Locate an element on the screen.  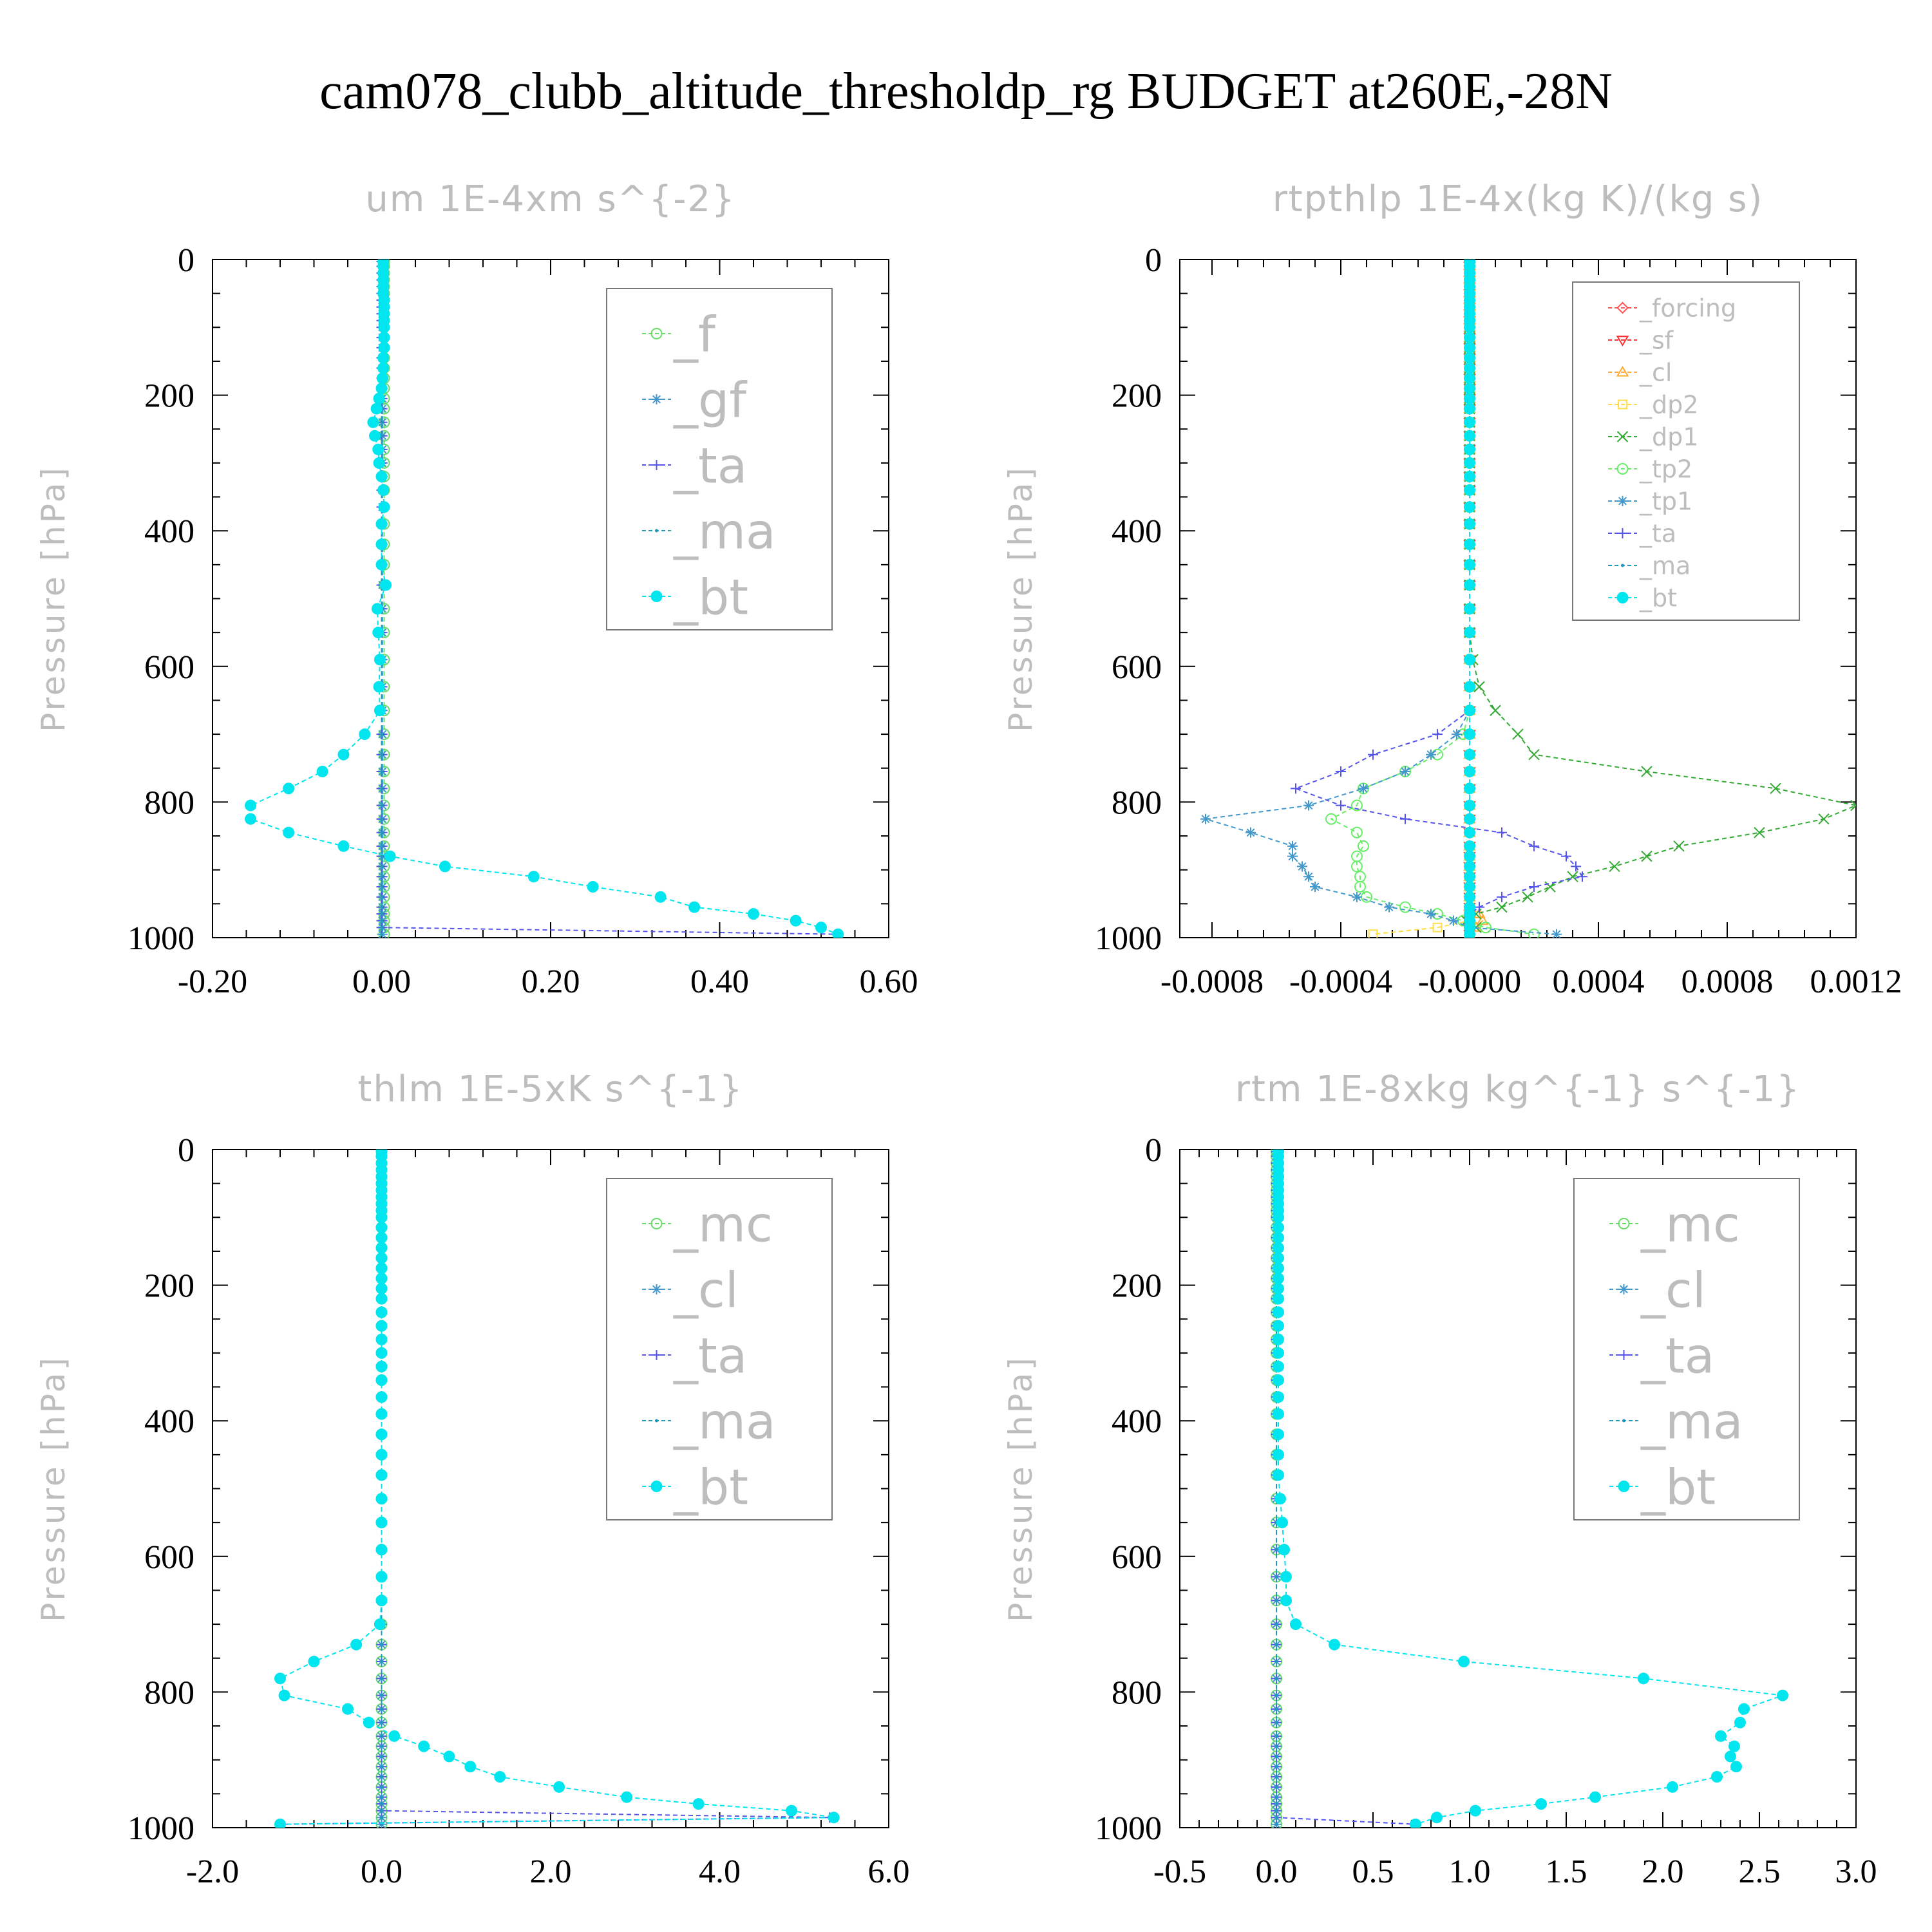
panel-4-xtick-label: 0.5 is located at coordinates (1373, 1871).